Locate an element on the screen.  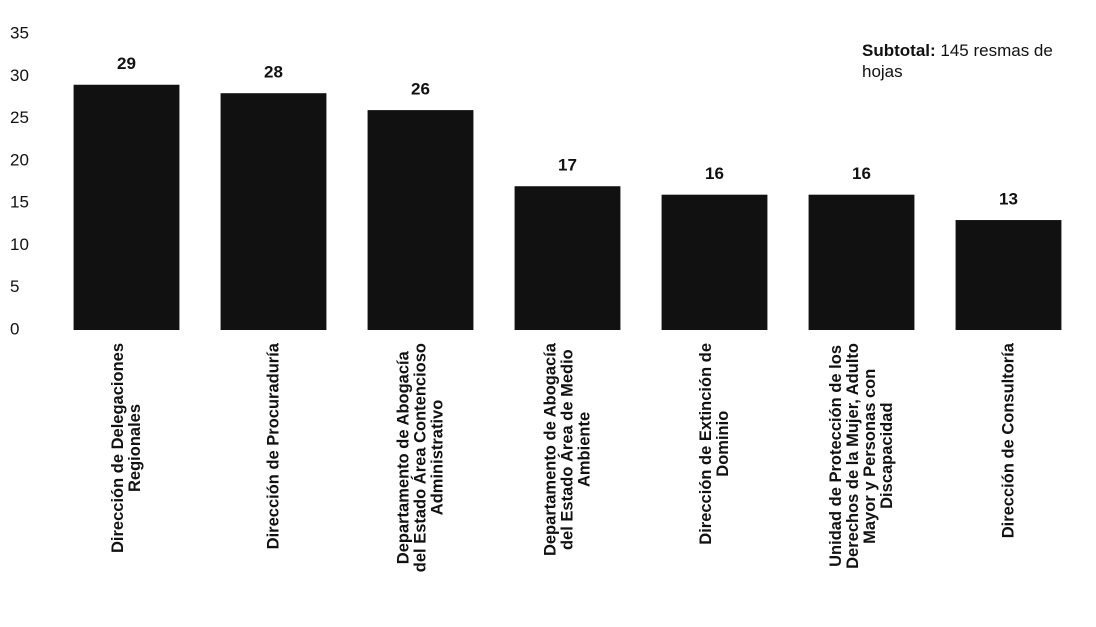
annotation-label: Subtotal: is located at coordinates (899, 50).